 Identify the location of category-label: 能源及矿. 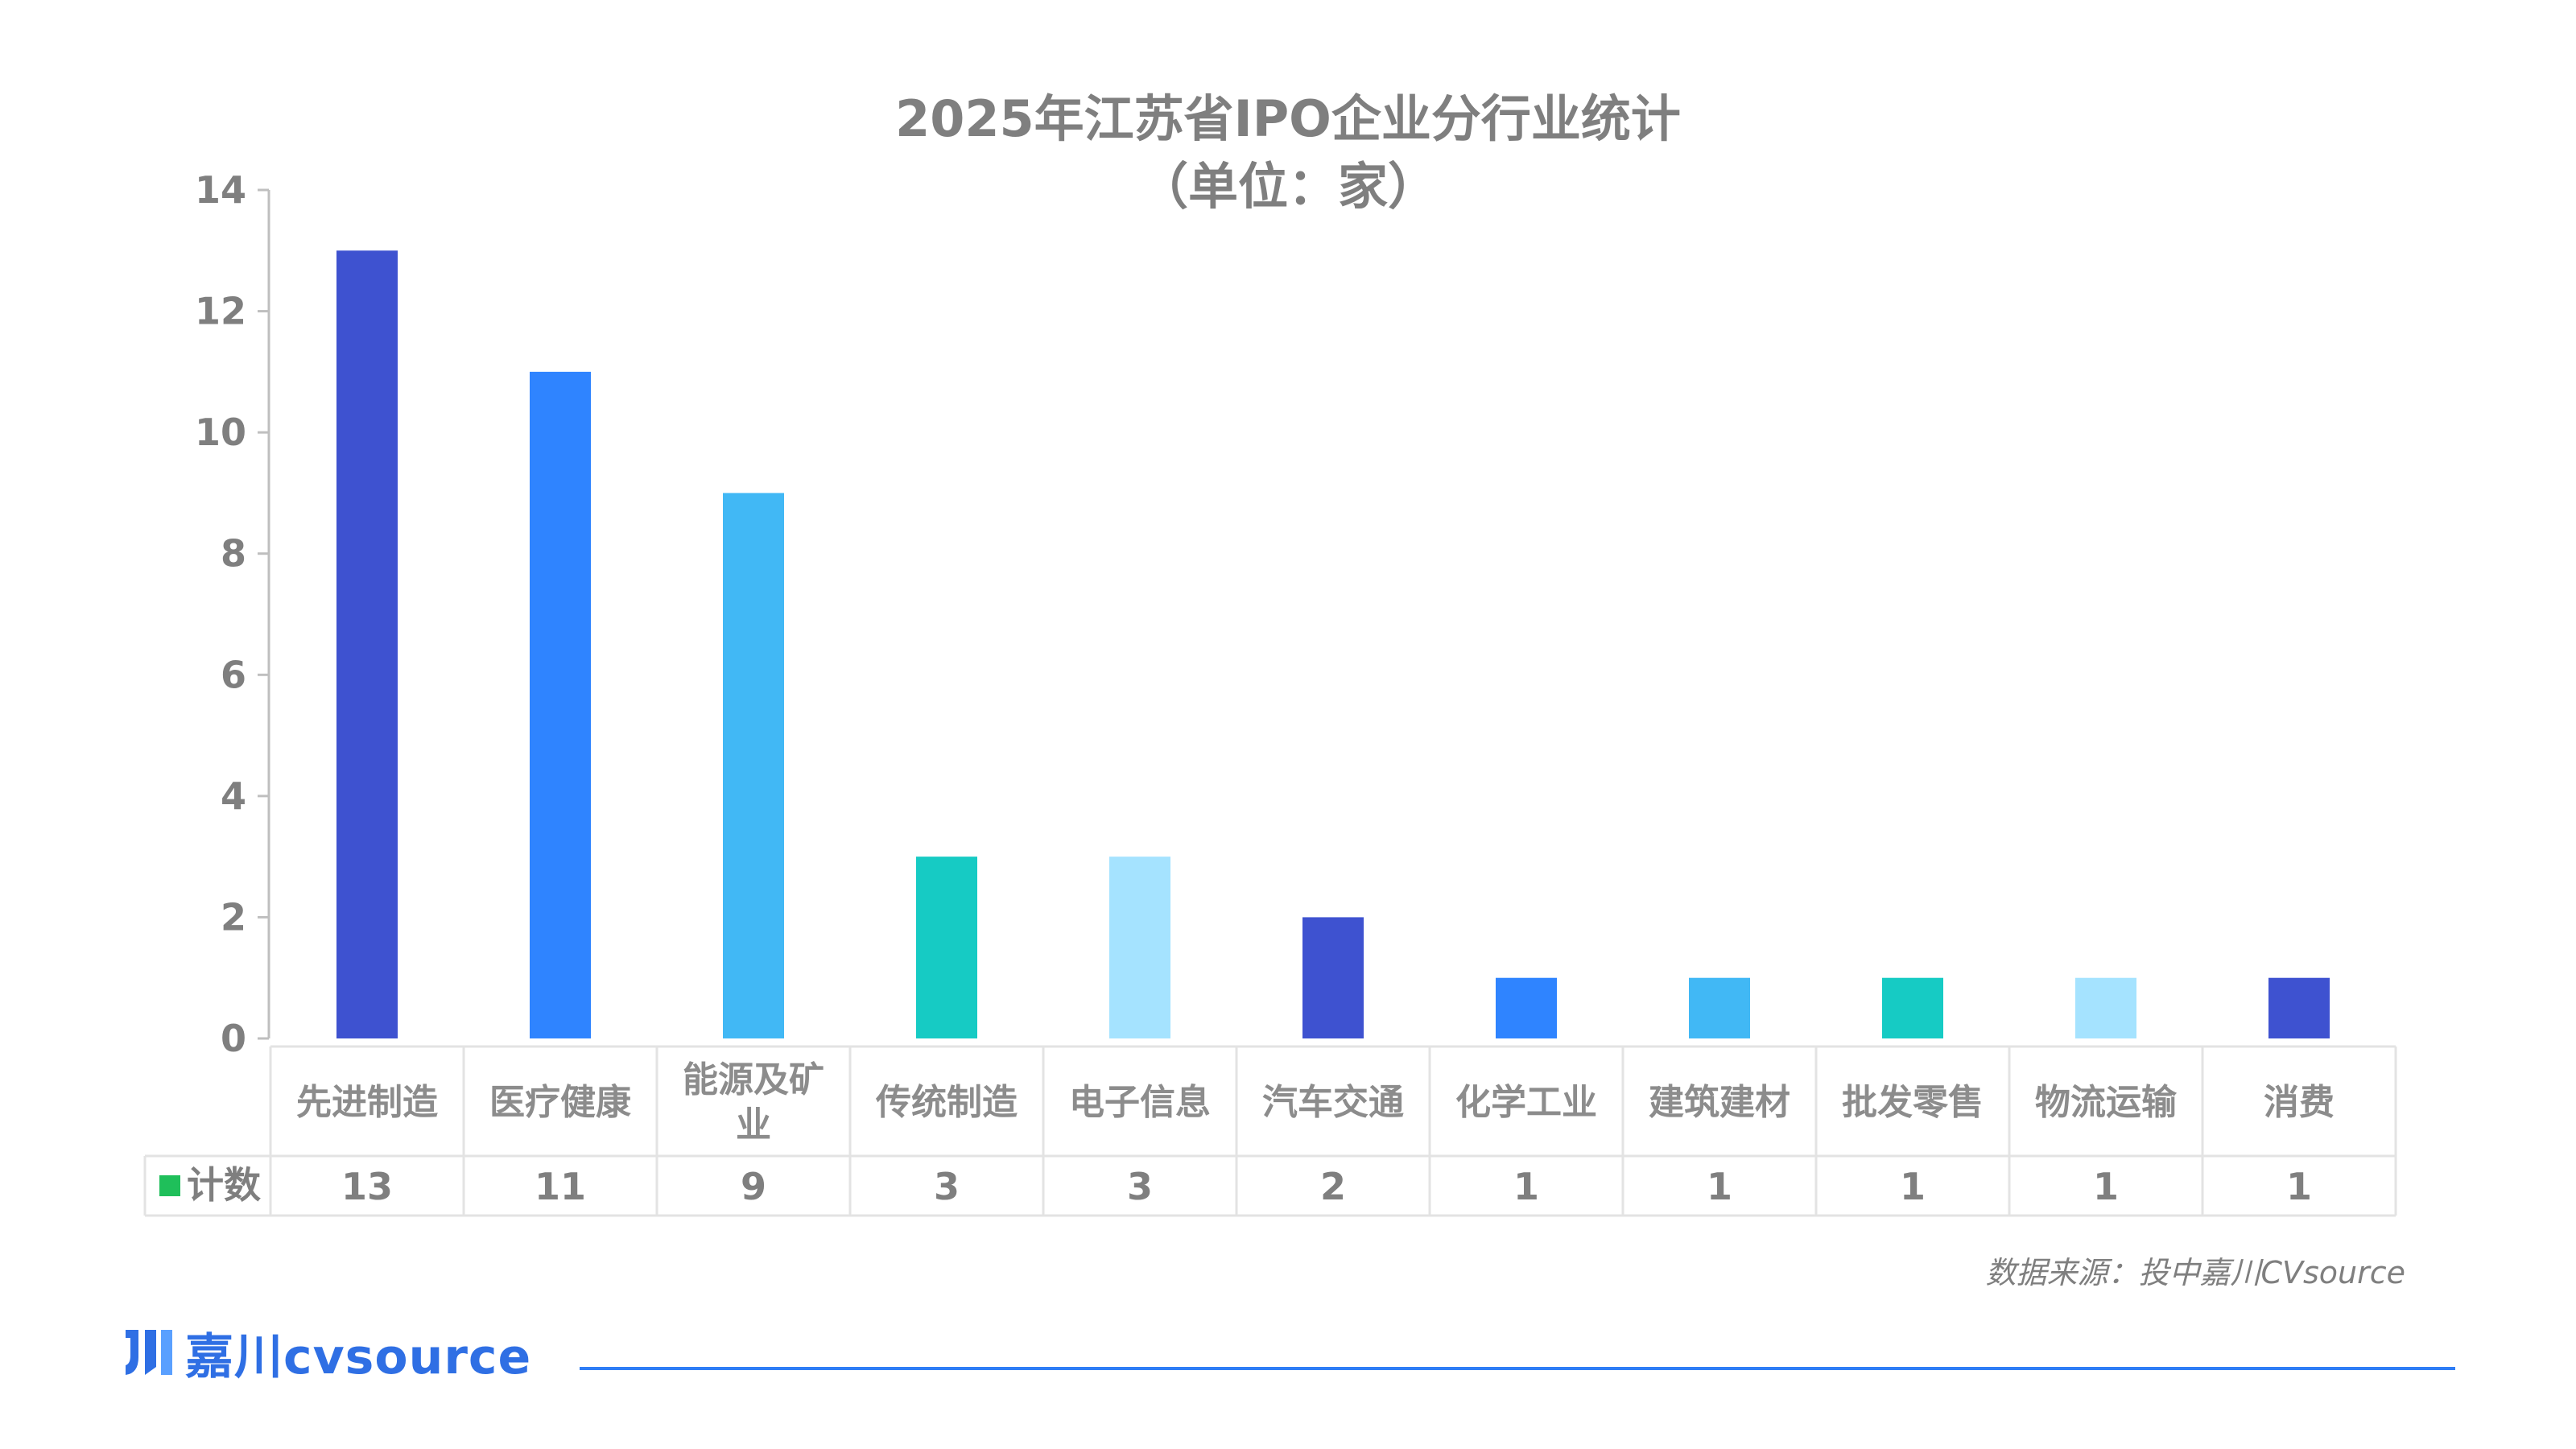
(753, 1079).